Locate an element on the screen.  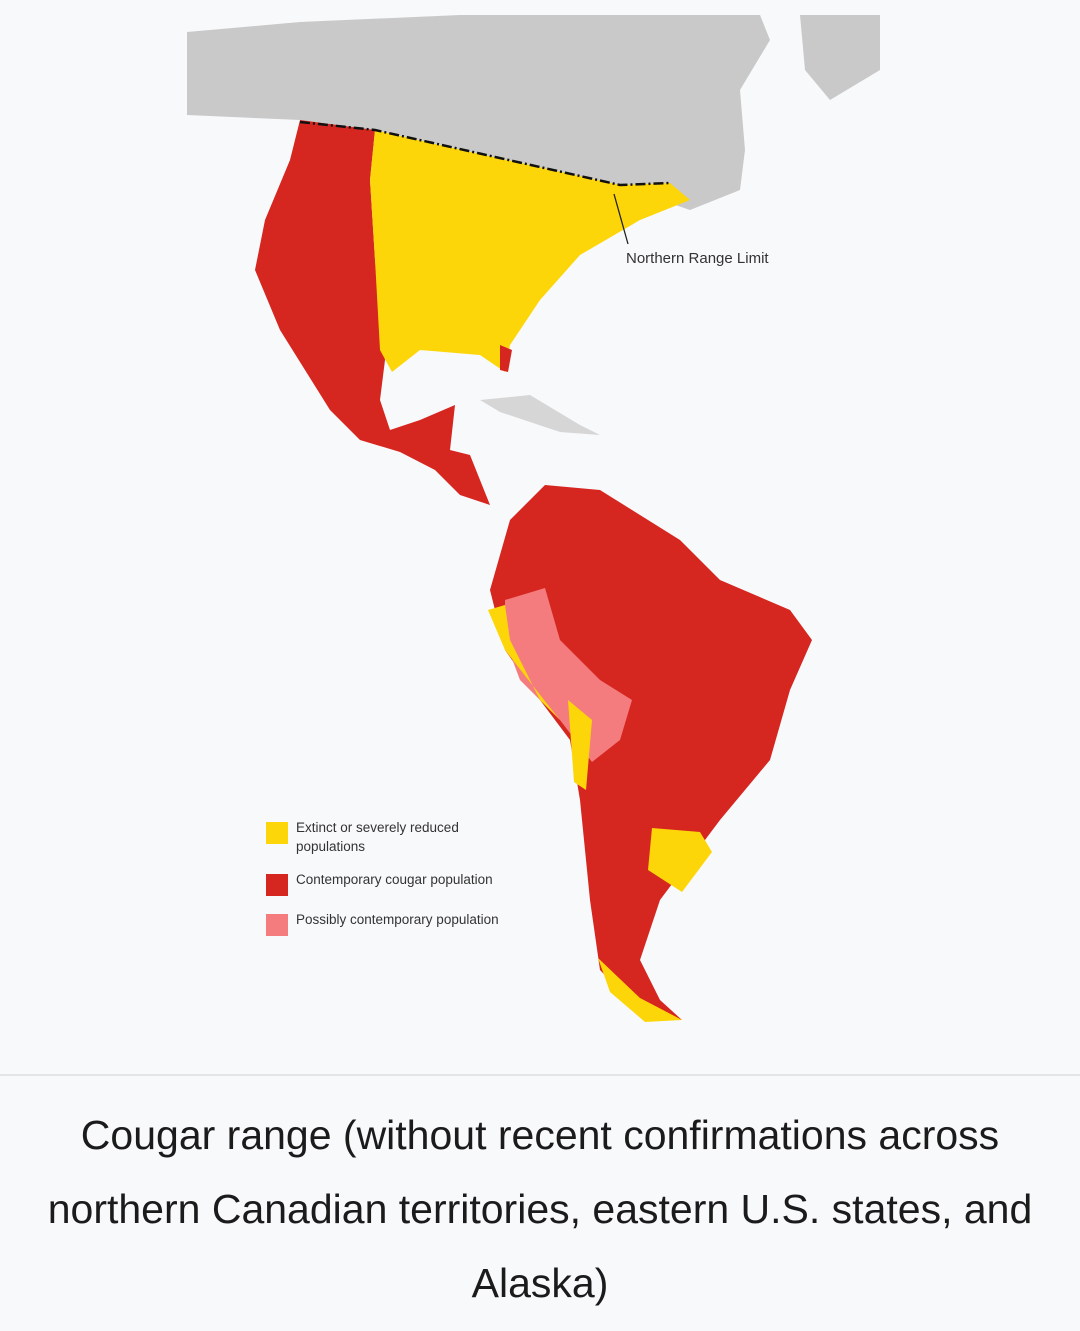
range-north-east is located at coordinates (530, 251).